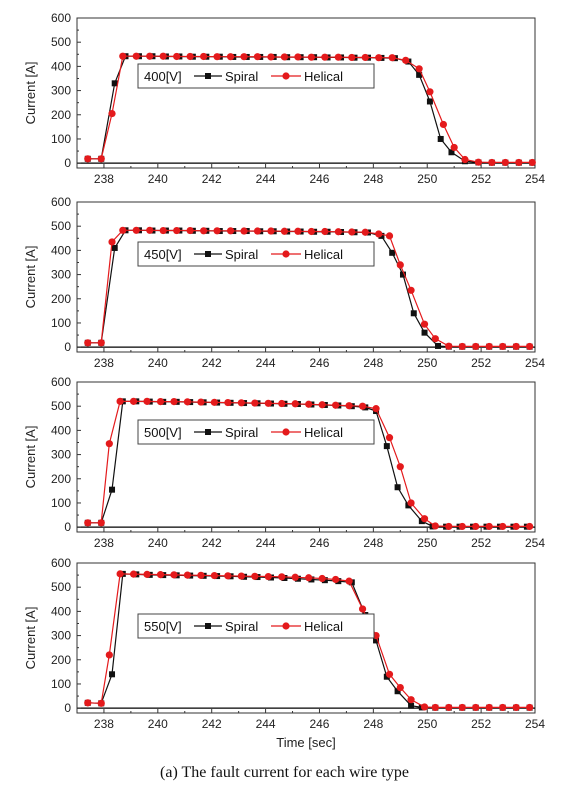 The width and height of the screenshot is (569, 801). What do you see at coordinates (163, 254) in the screenshot?
I see `legend-title: 450[V]` at bounding box center [163, 254].